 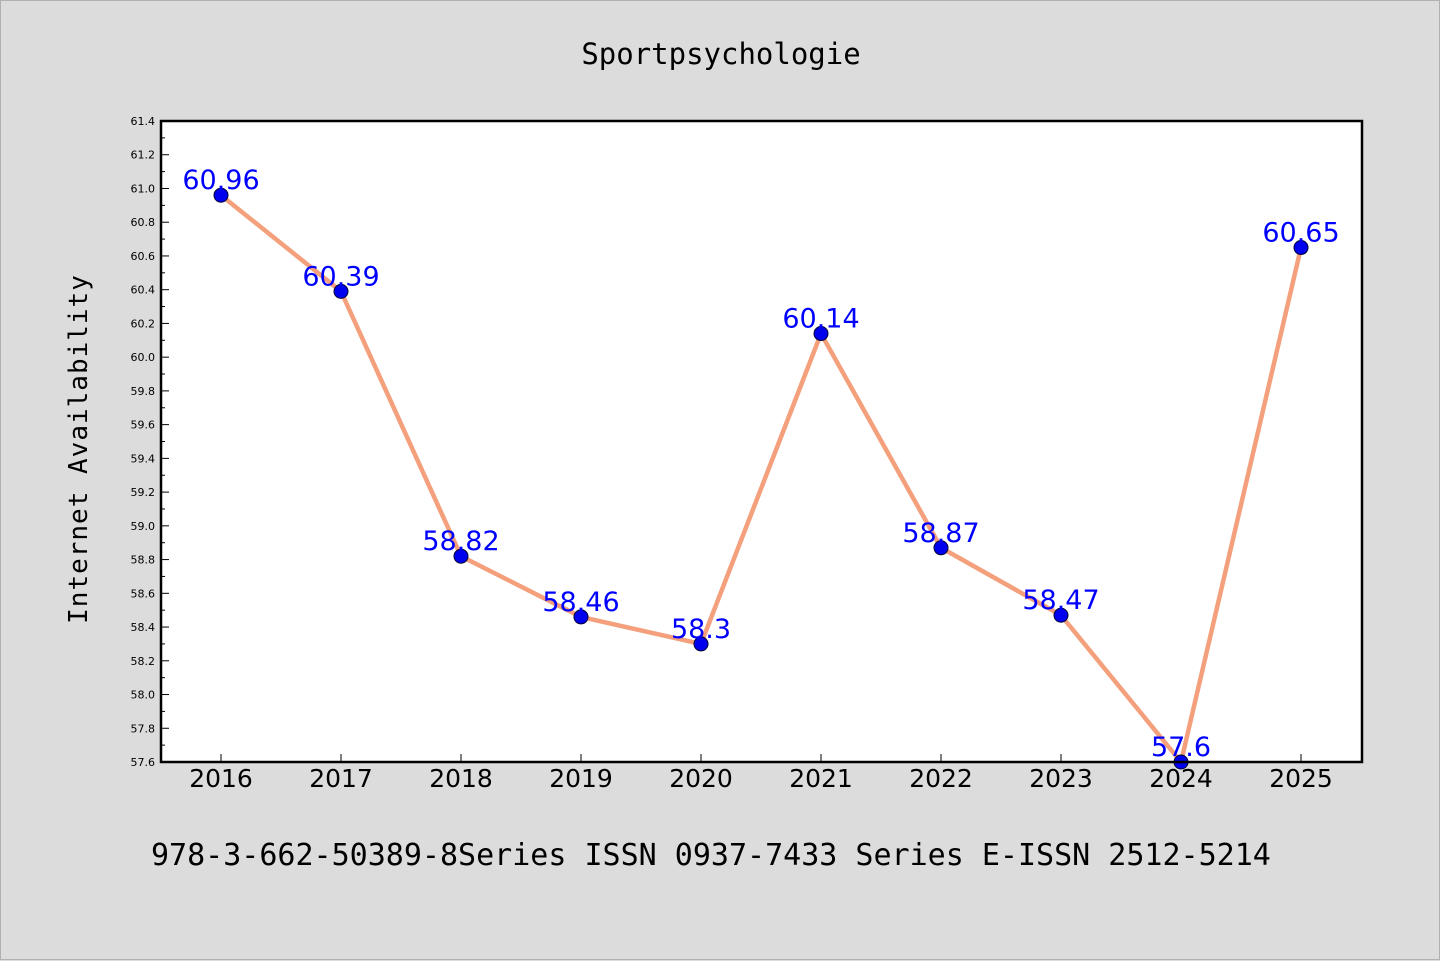 What do you see at coordinates (143, 425) in the screenshot?
I see `y-tick-label: 59.6` at bounding box center [143, 425].